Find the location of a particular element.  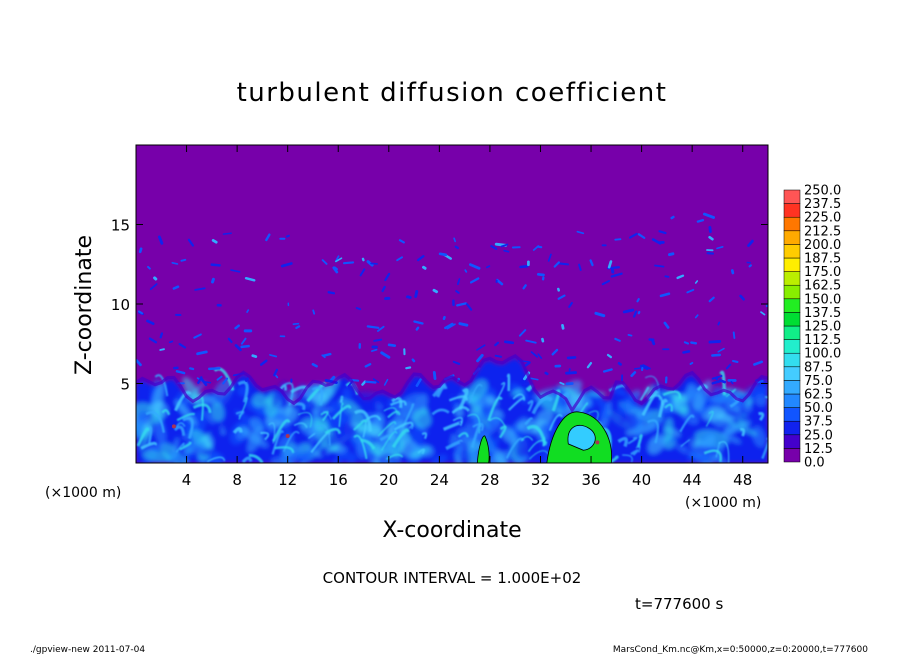

colorbar-label: 237.5 is located at coordinates (822, 204).